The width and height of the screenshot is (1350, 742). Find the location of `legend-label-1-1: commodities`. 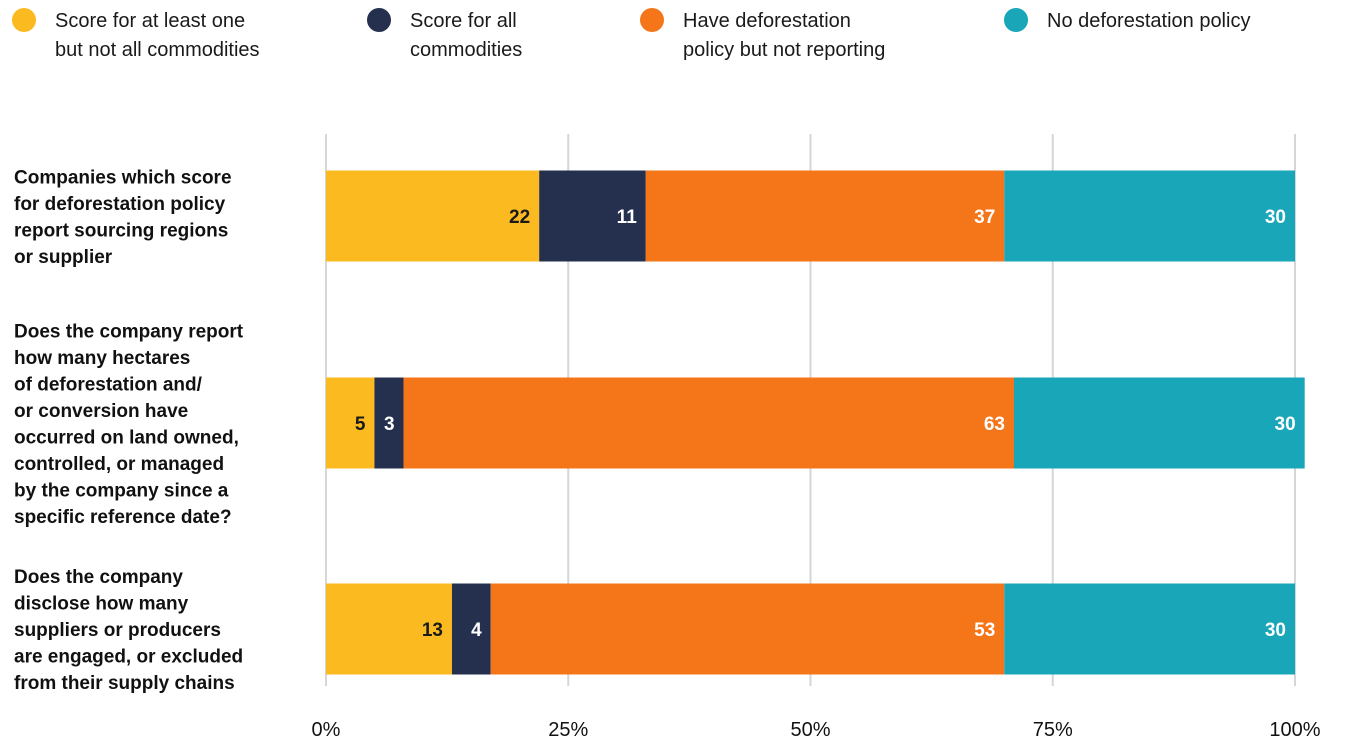

legend-label-1-1: commodities is located at coordinates (466, 50).